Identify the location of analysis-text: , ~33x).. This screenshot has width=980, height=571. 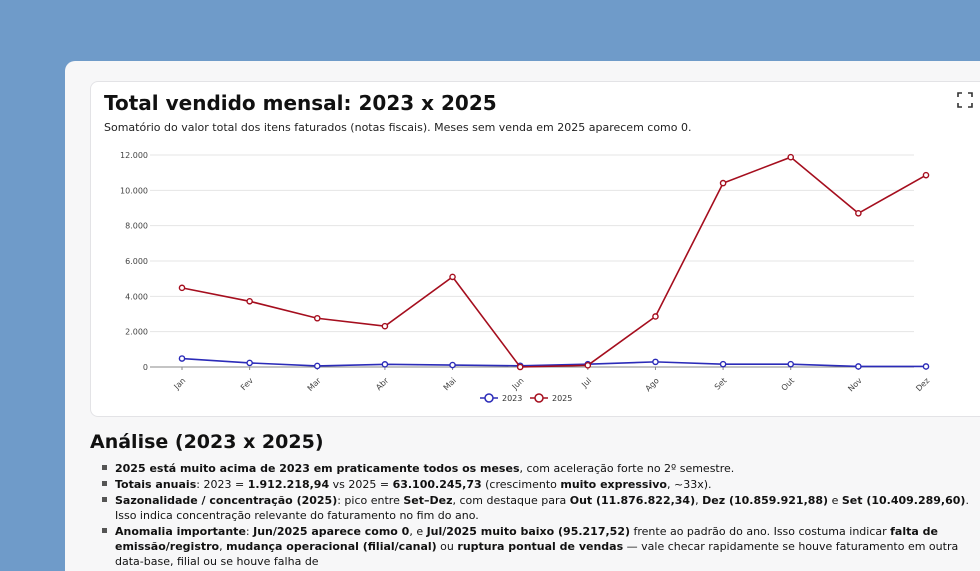
(689, 484).